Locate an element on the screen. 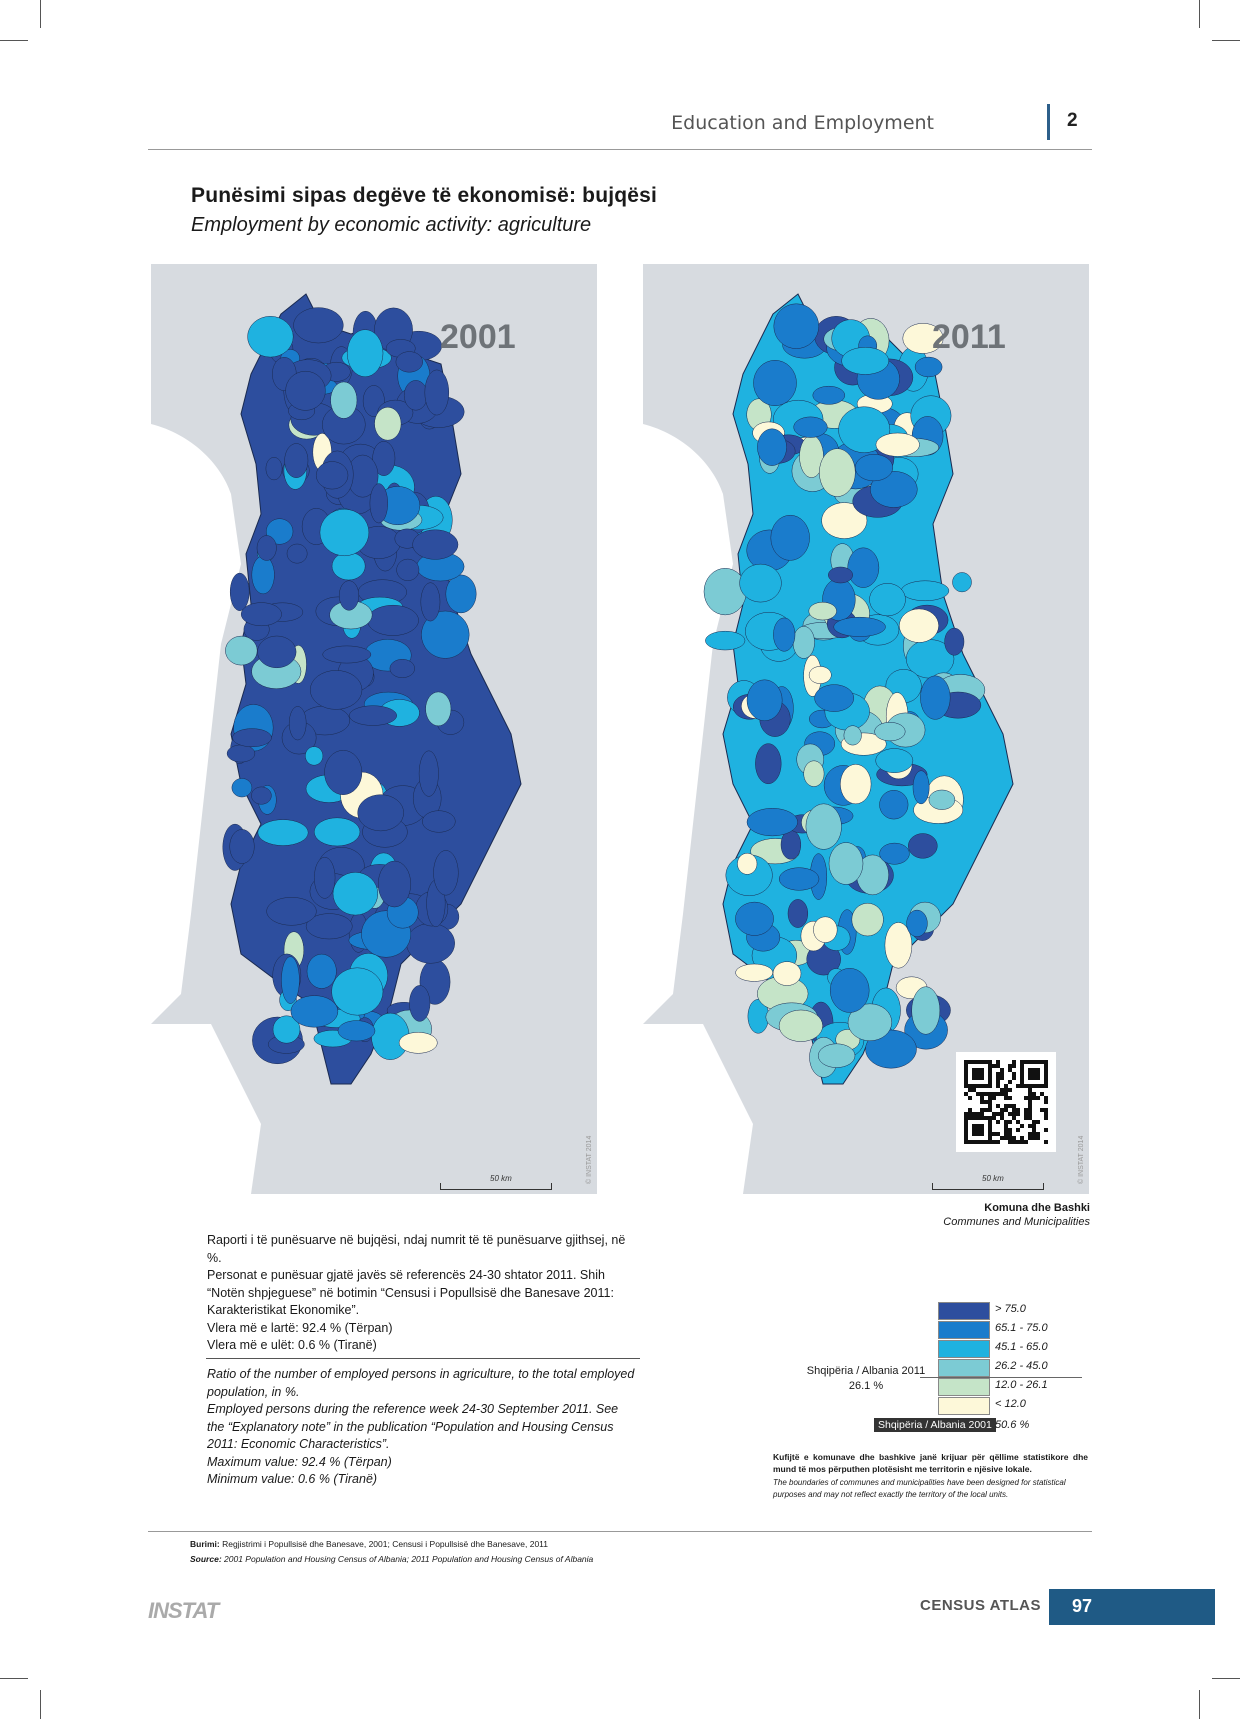 This screenshot has height=1719, width=1240. legend-label: > 75.0 is located at coordinates (1010, 1309).